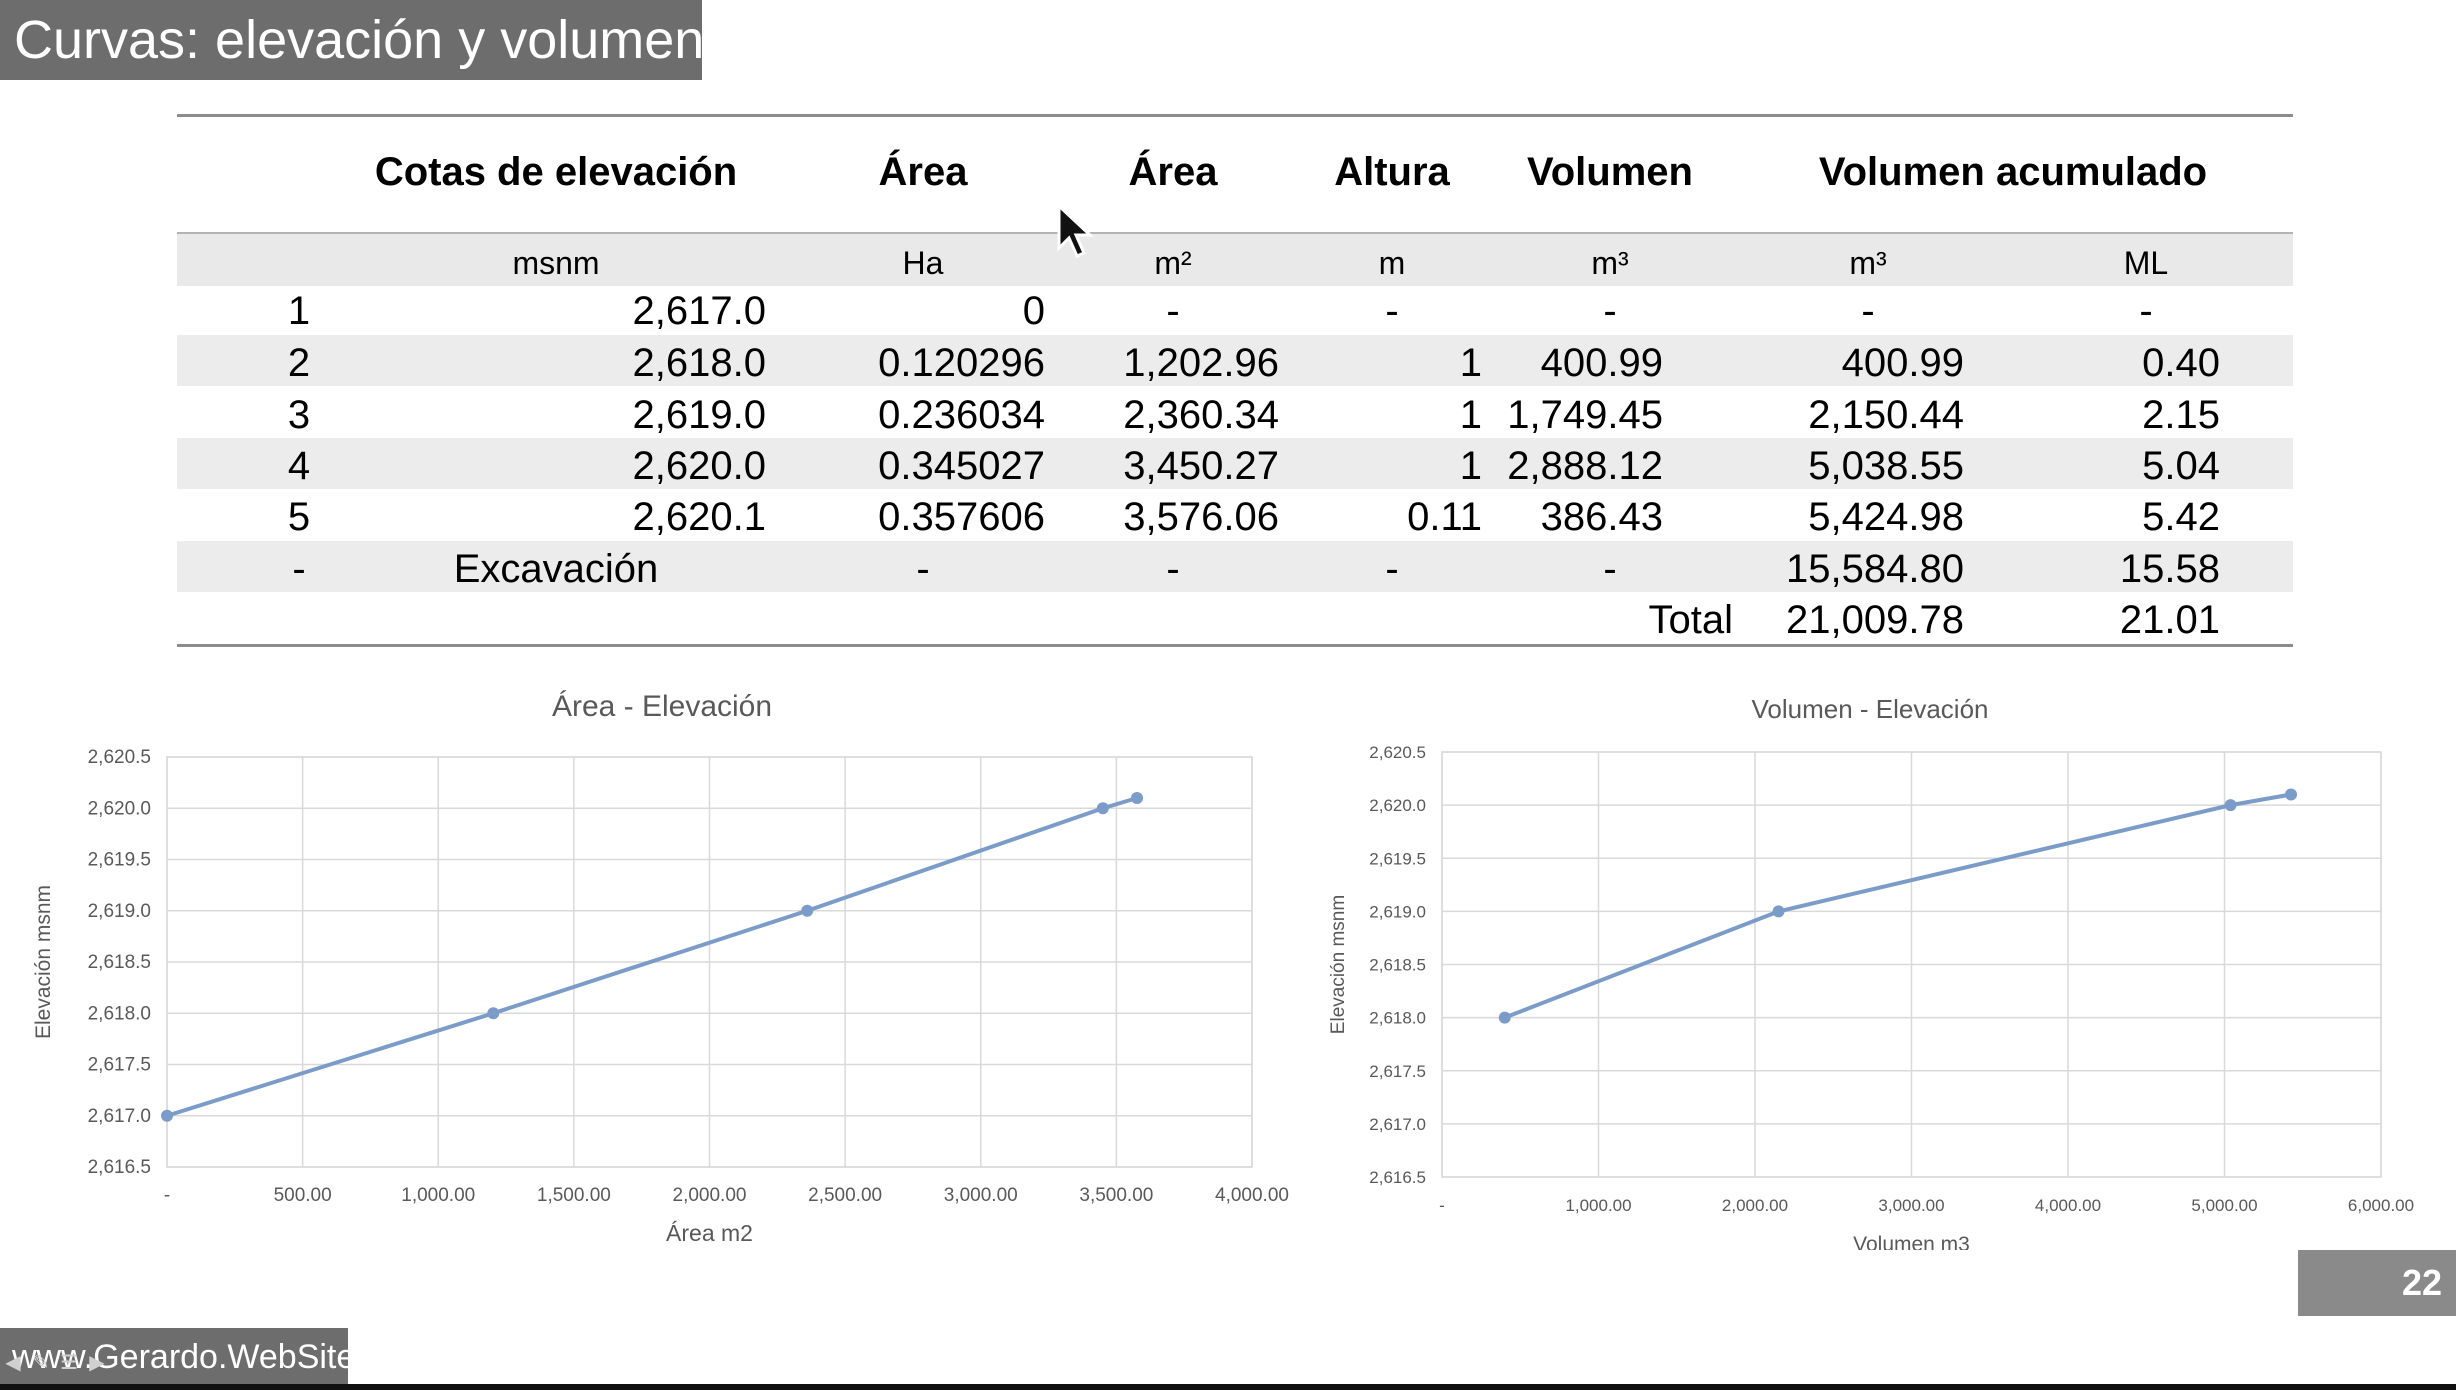  What do you see at coordinates (1886, 466) in the screenshot?
I see `table-cell: 5,038.55` at bounding box center [1886, 466].